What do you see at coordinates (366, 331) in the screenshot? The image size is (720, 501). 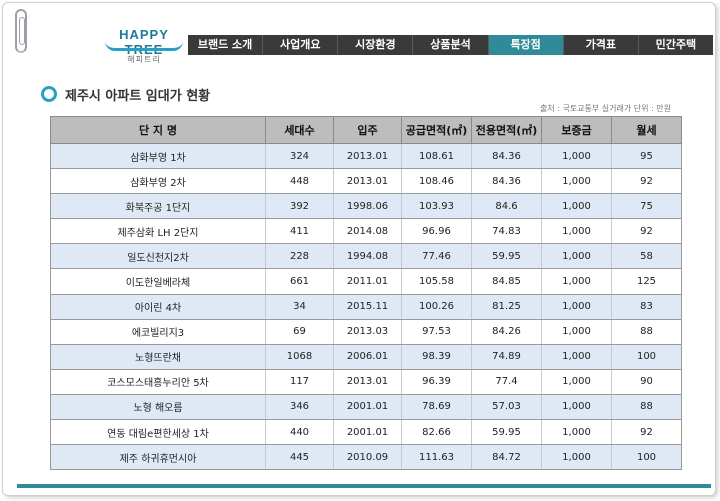 I see `table-row: 에코빌리지3 69 2013.03 97.53 84.26 1,000 88` at bounding box center [366, 331].